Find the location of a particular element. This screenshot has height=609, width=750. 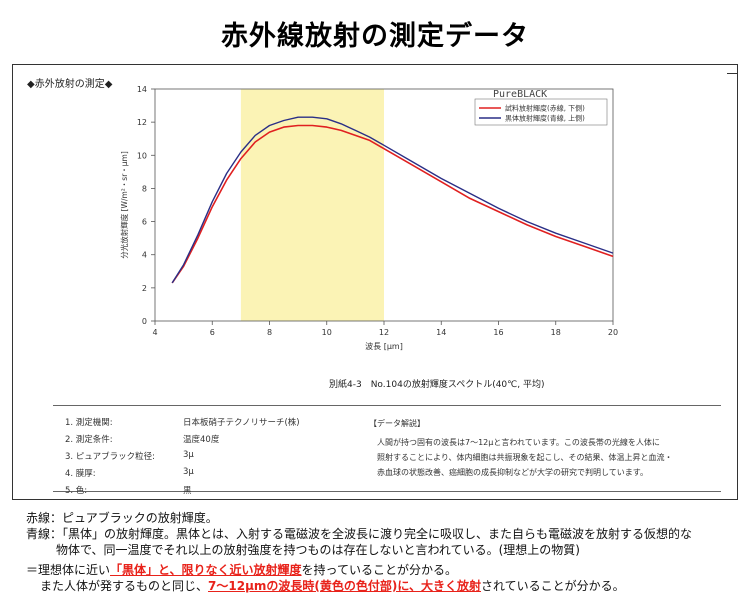

x-tick-label: 20 is located at coordinates (613, 332).